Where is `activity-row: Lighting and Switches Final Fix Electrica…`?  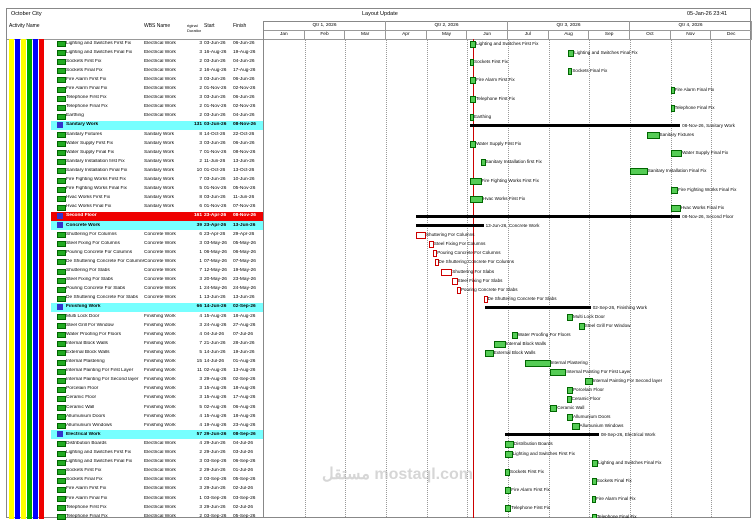 activity-row: Lighting and Switches Final Fix Electrica… is located at coordinates (135, 462).